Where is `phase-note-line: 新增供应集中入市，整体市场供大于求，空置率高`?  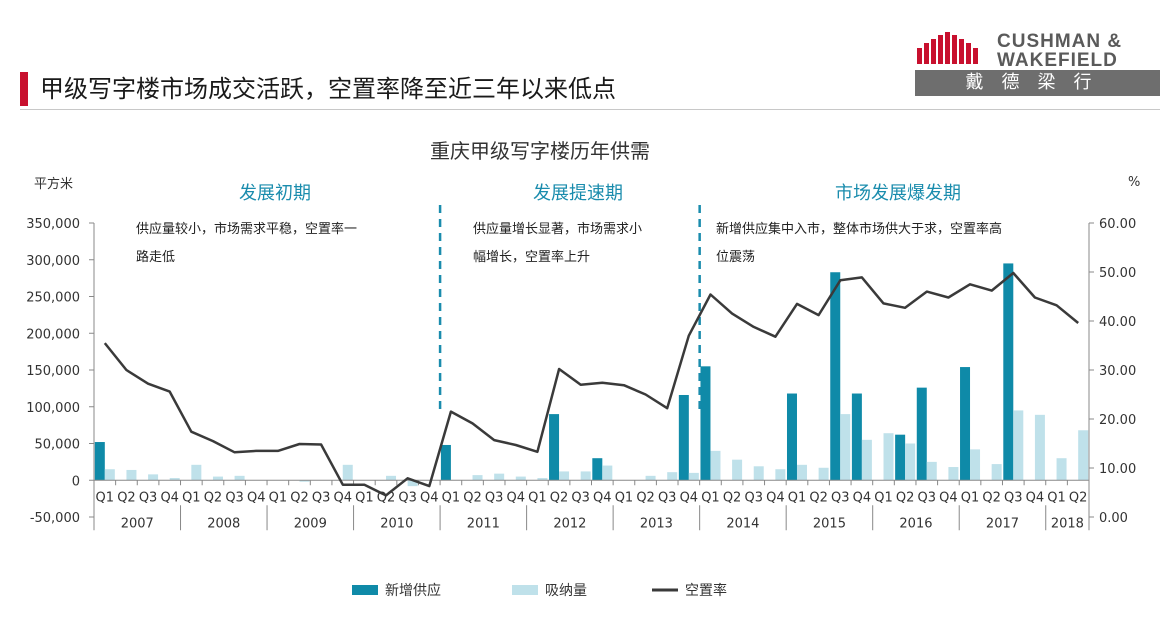
phase-note-line: 新增供应集中入市，整体市场供大于求，空置率高 is located at coordinates (859, 229).